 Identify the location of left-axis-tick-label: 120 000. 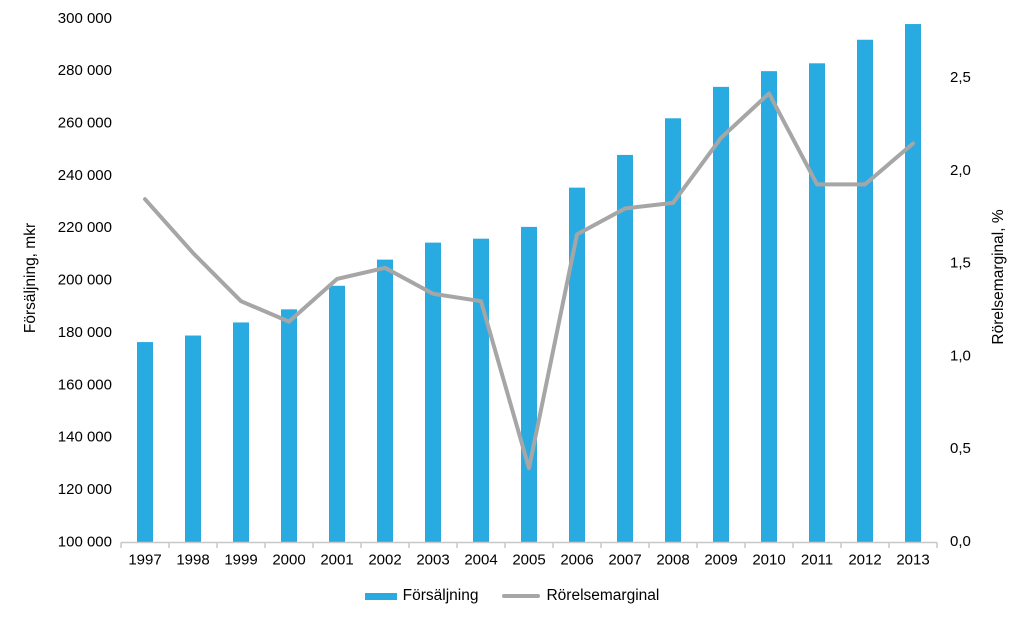
(85, 489).